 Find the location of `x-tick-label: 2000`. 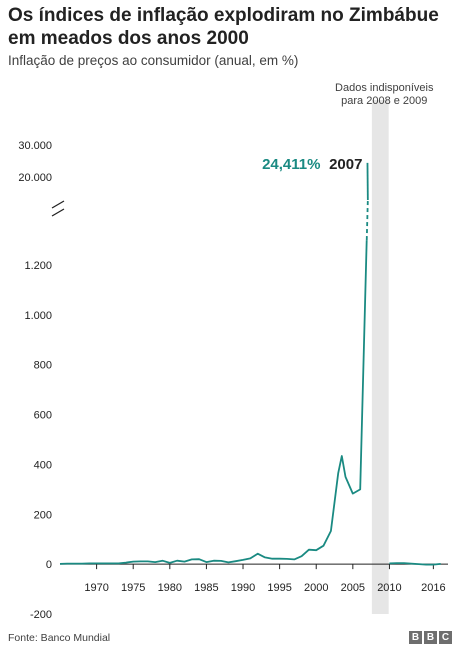

x-tick-label: 2000 is located at coordinates (316, 588).